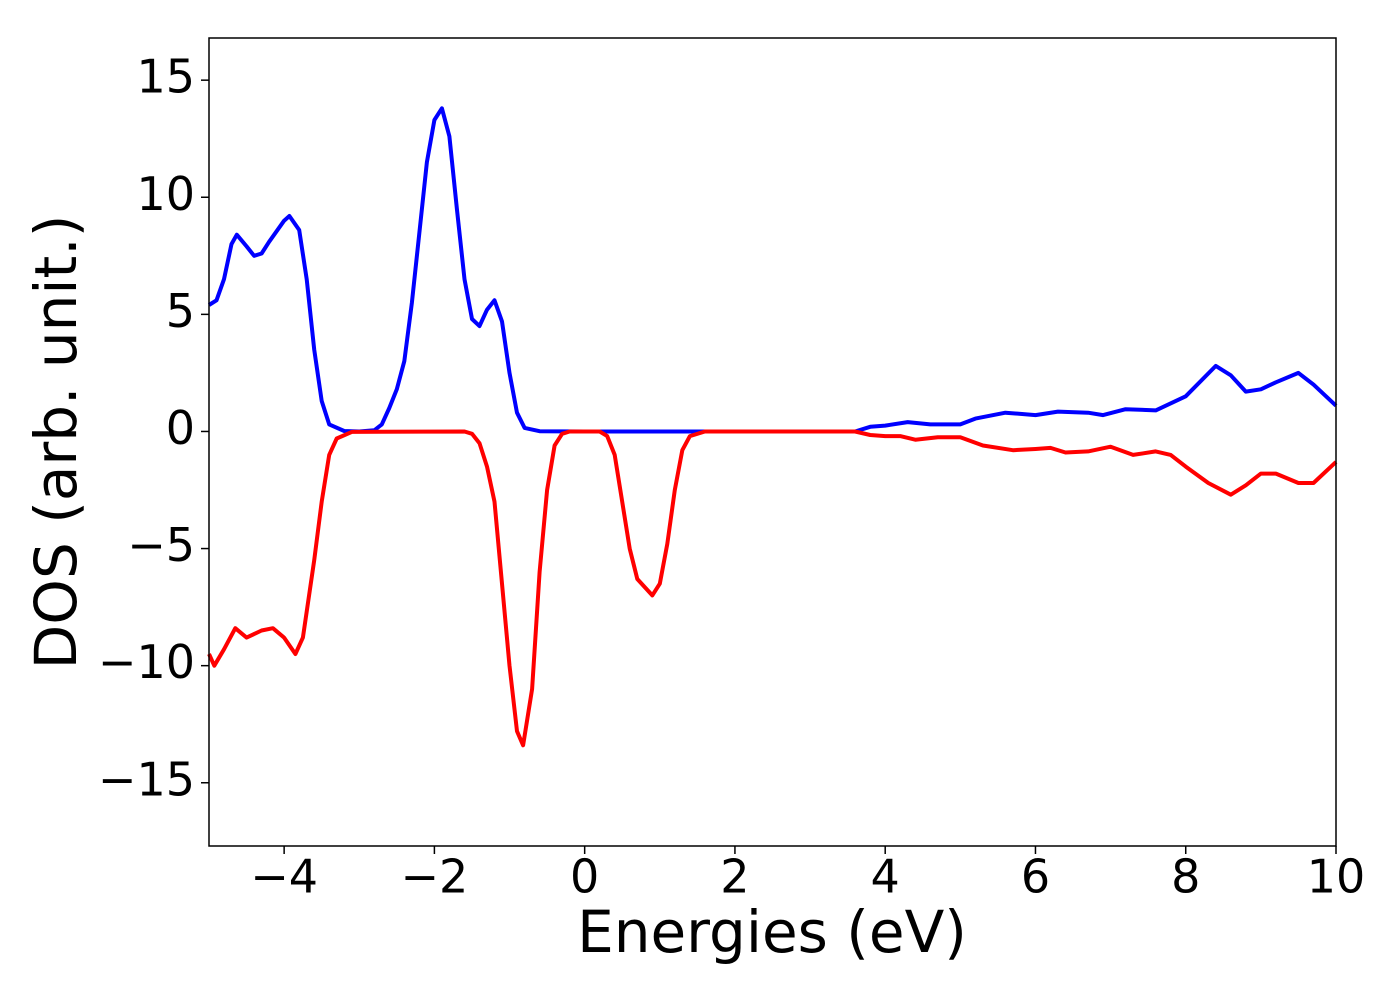  What do you see at coordinates (772, 932) in the screenshot?
I see `x-axis-label: Energies (eV)` at bounding box center [772, 932].